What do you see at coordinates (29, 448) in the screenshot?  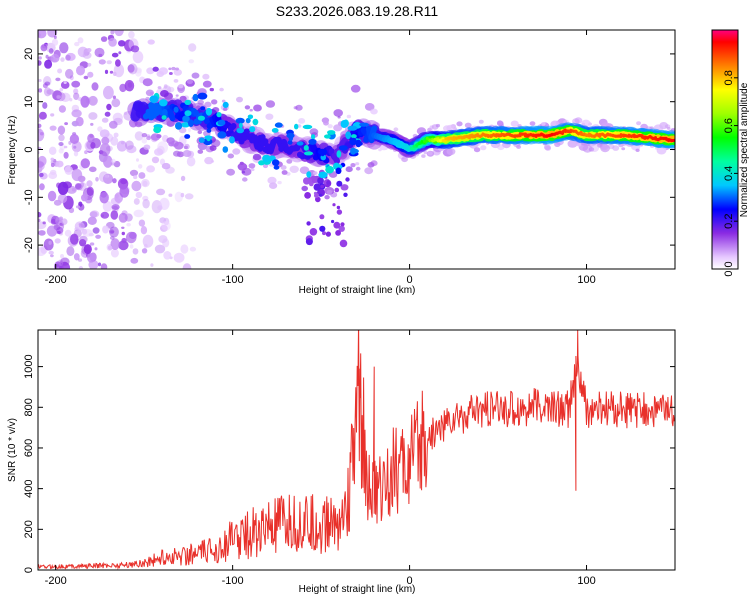 I see `y-tick-label: 600` at bounding box center [29, 448].